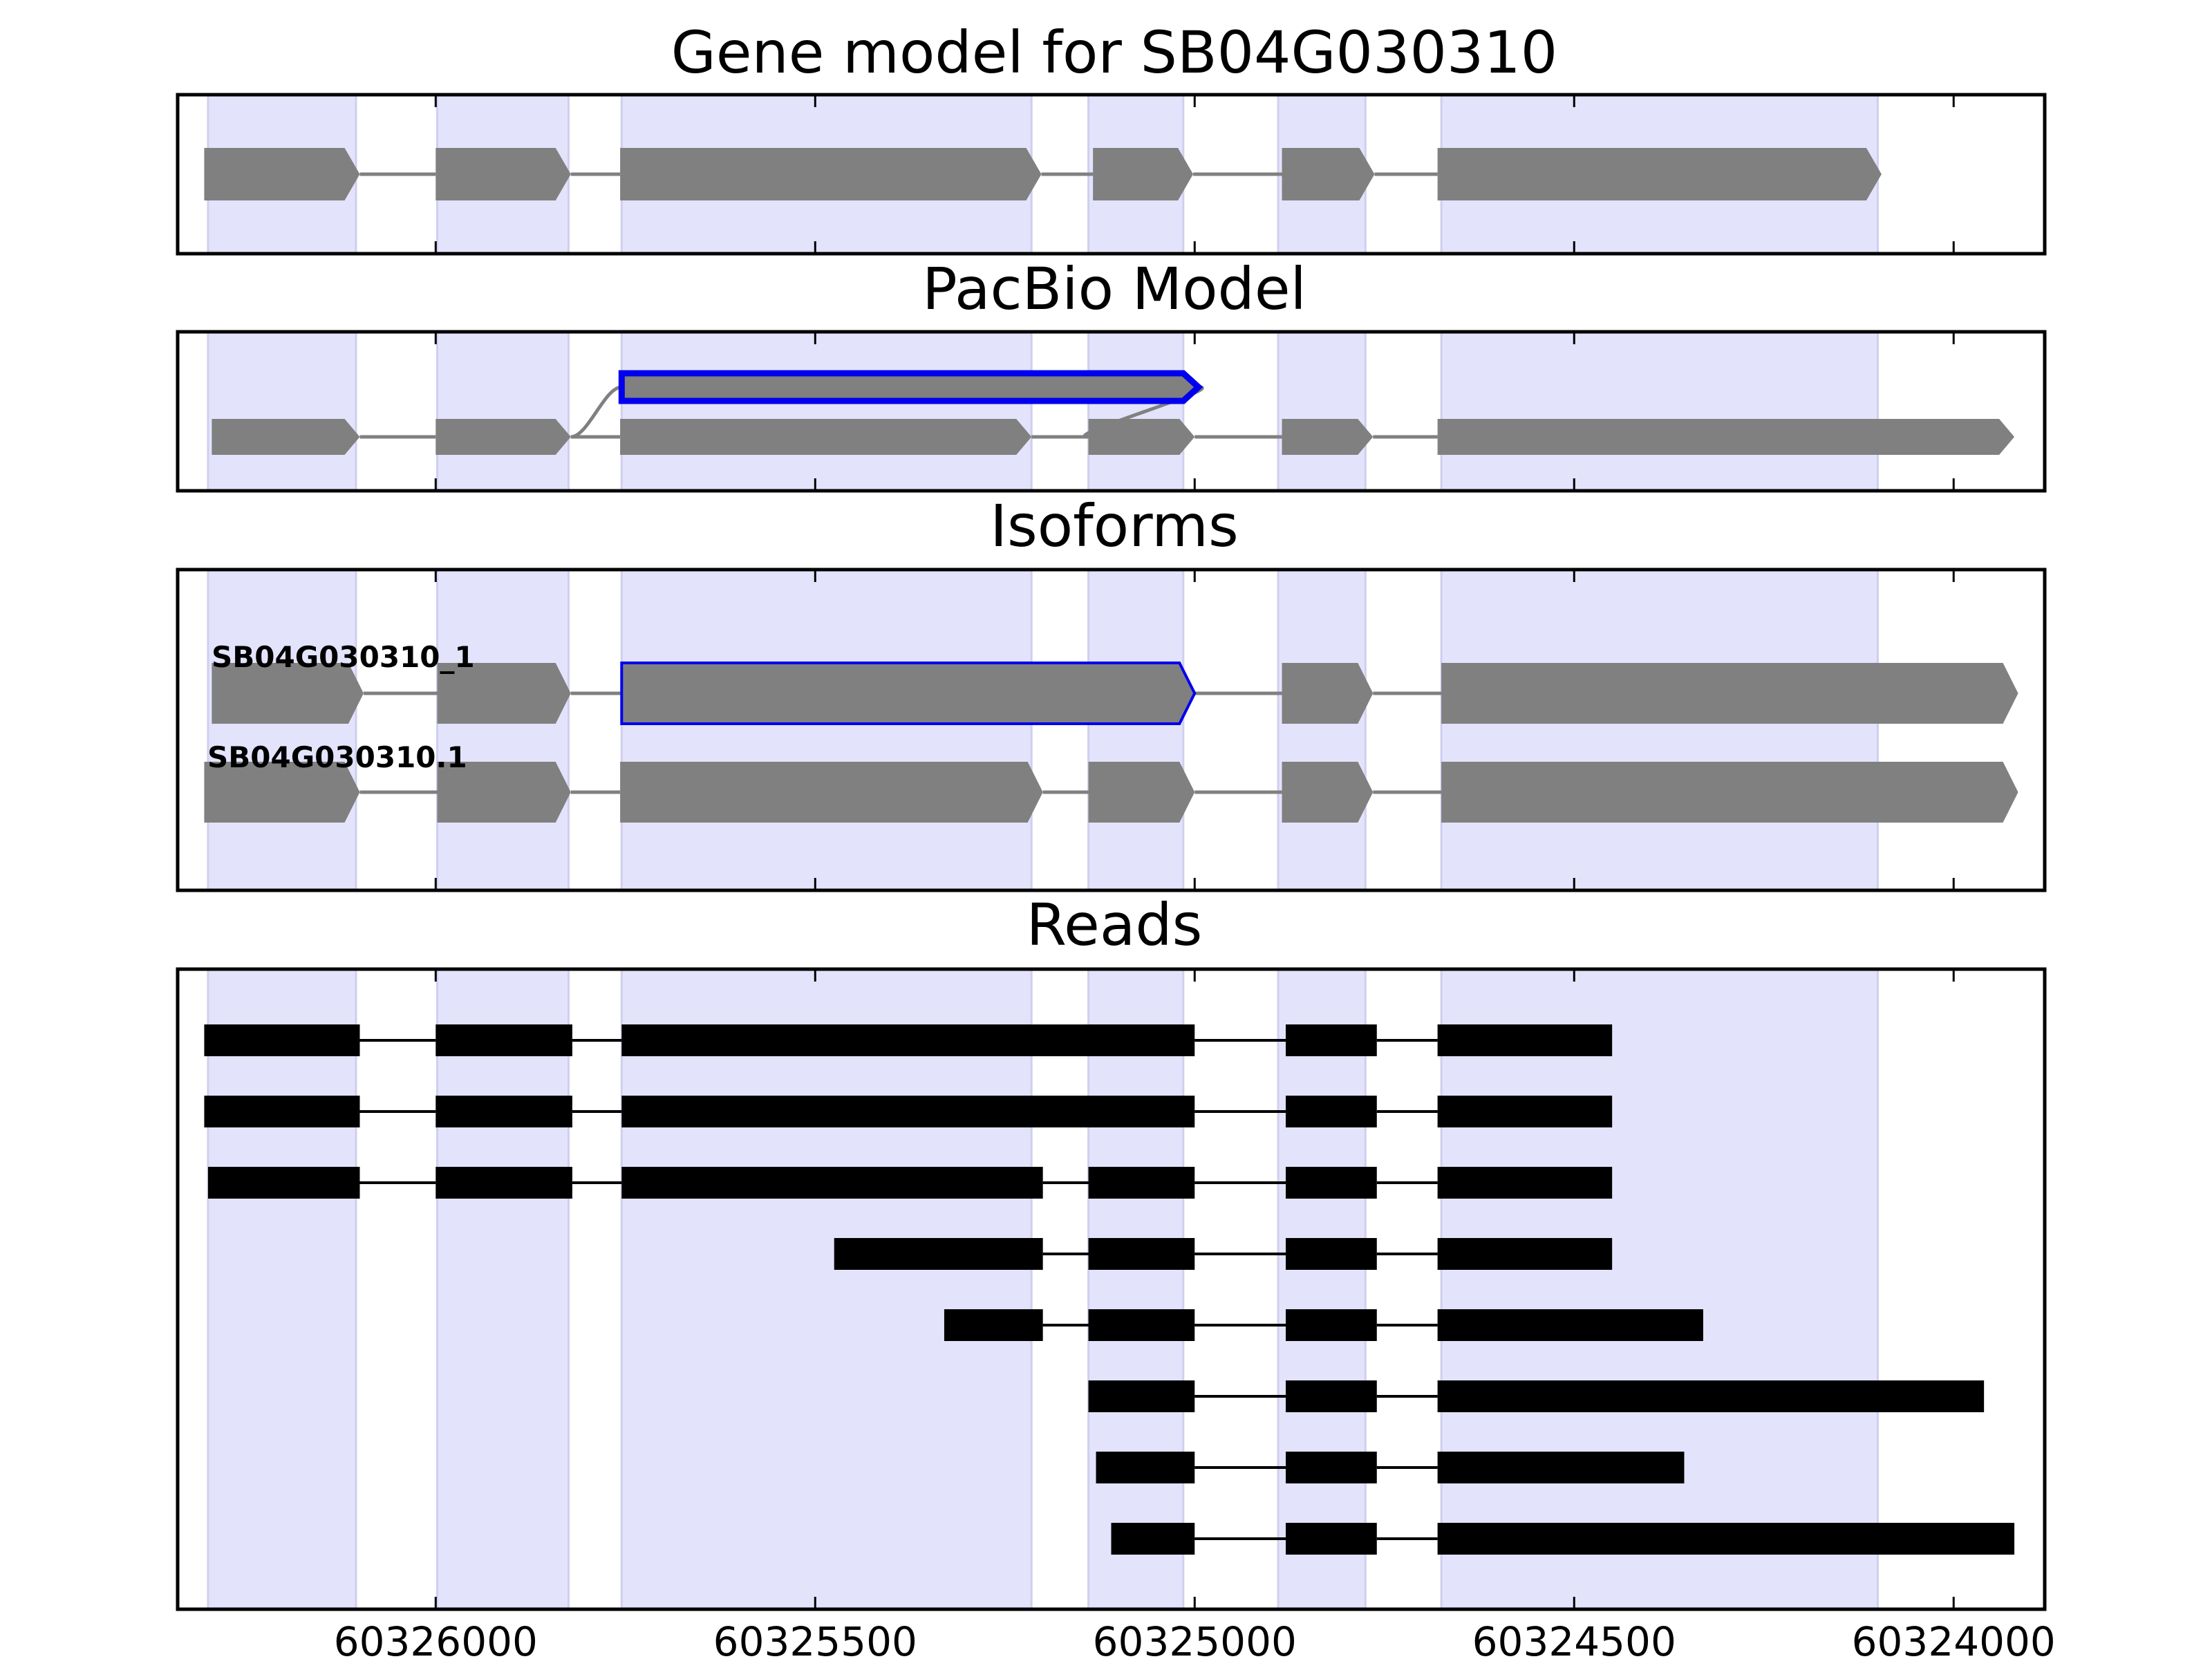 This screenshot has height=1659, width=2212. I want to click on pacbio-model-panel, so click(1111, 412).